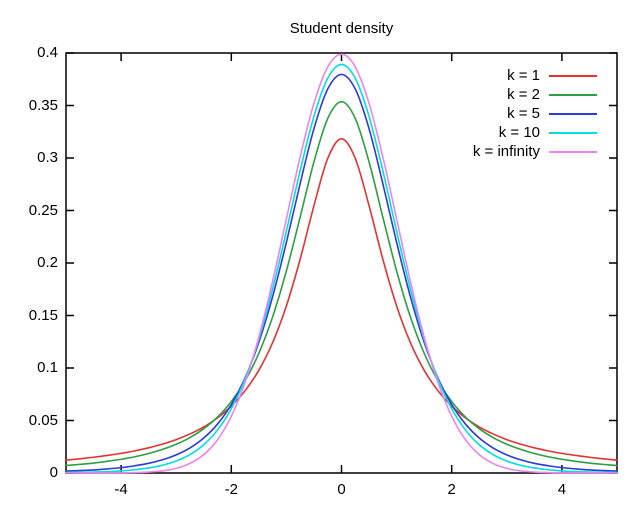 This screenshot has height=512, width=640. What do you see at coordinates (523, 75) in the screenshot?
I see `legend-label: k = 1` at bounding box center [523, 75].